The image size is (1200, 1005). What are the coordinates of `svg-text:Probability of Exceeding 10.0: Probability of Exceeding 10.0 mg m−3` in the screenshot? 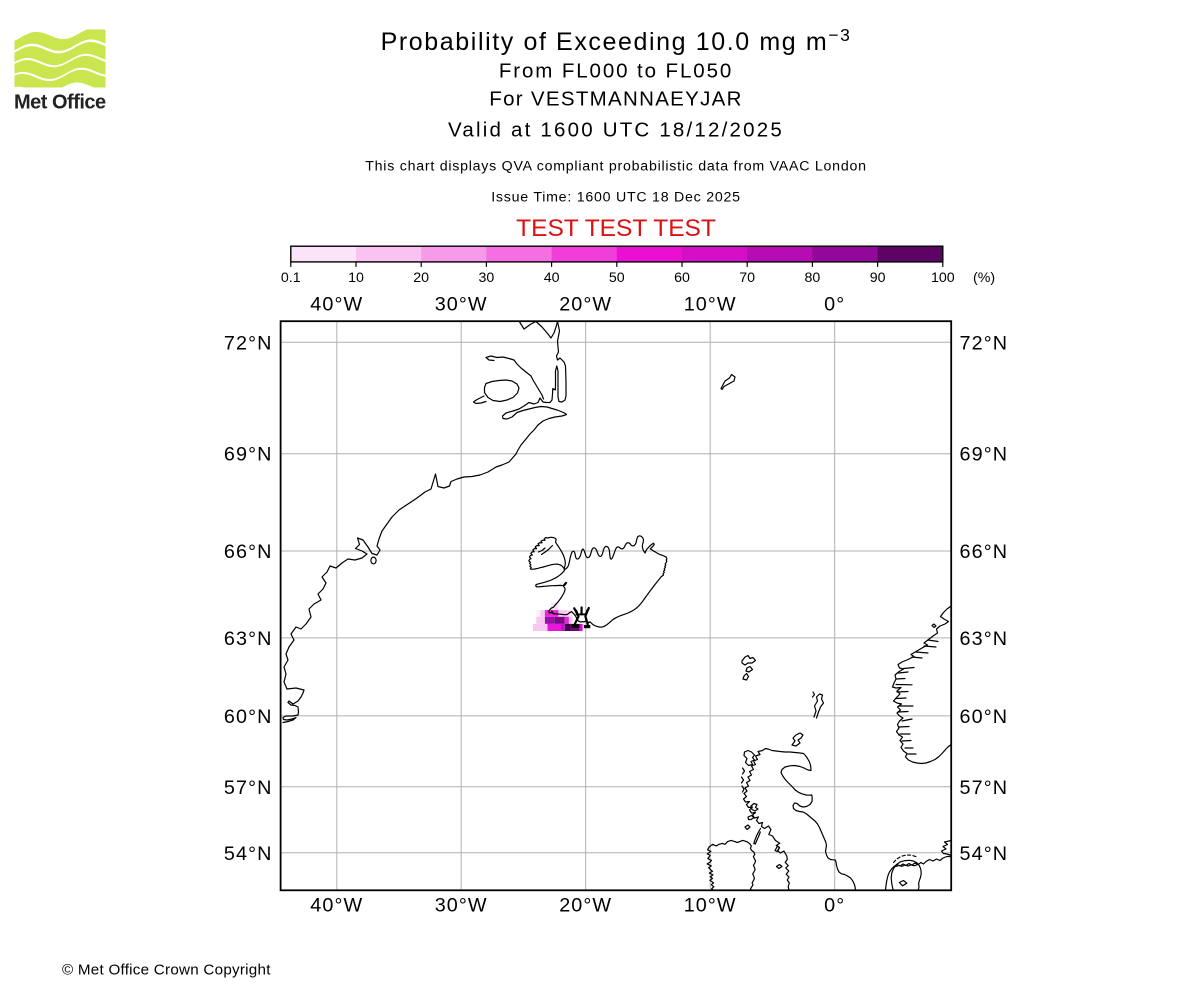 It's located at (616, 40).